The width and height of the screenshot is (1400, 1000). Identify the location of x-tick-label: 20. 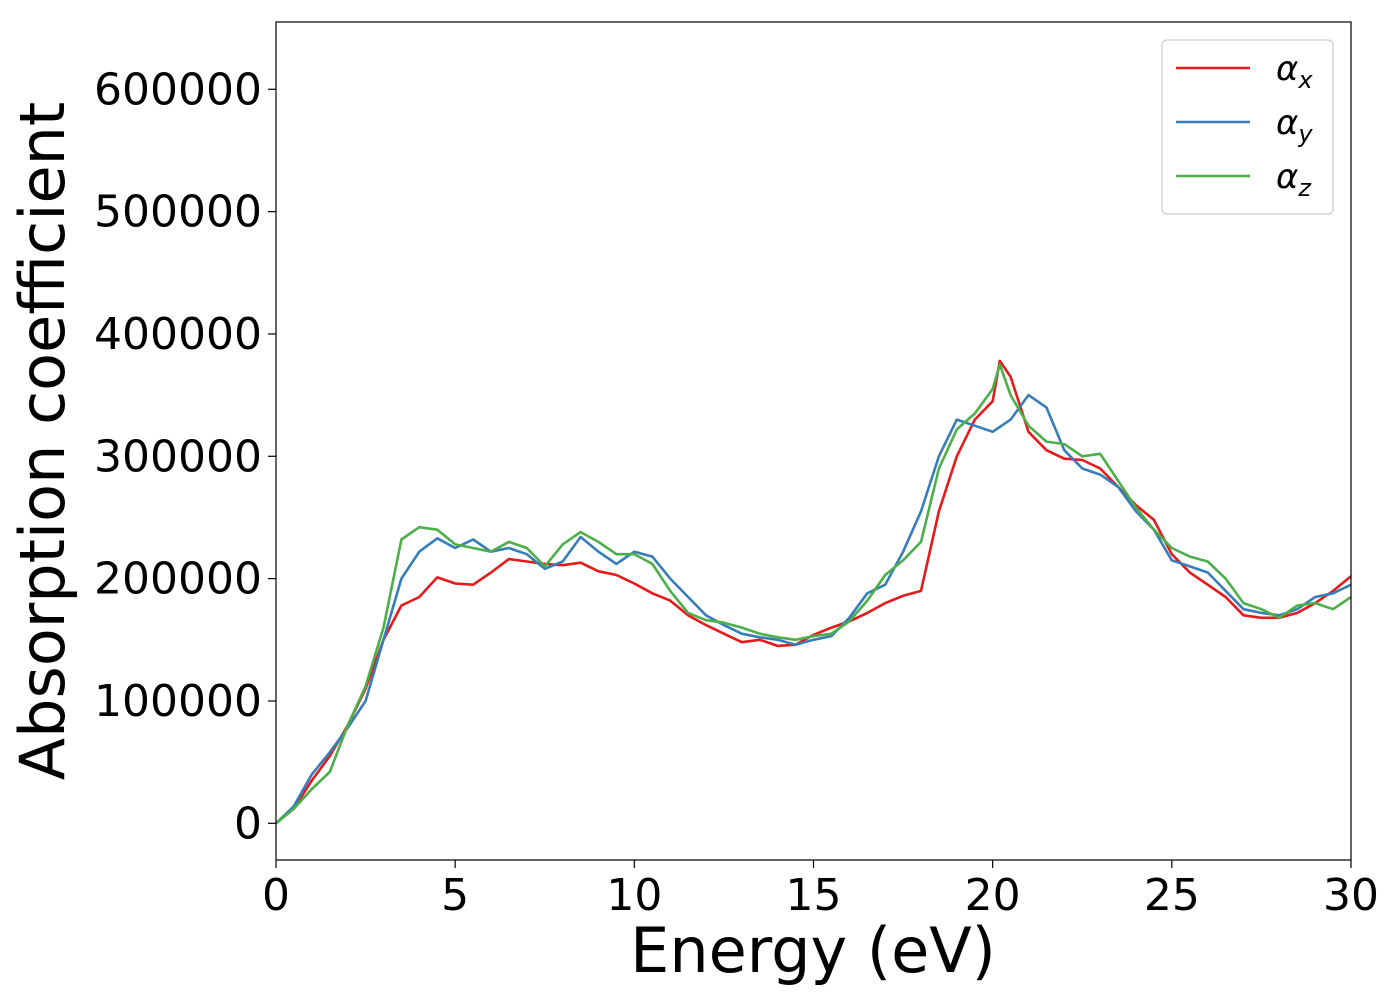
(993, 895).